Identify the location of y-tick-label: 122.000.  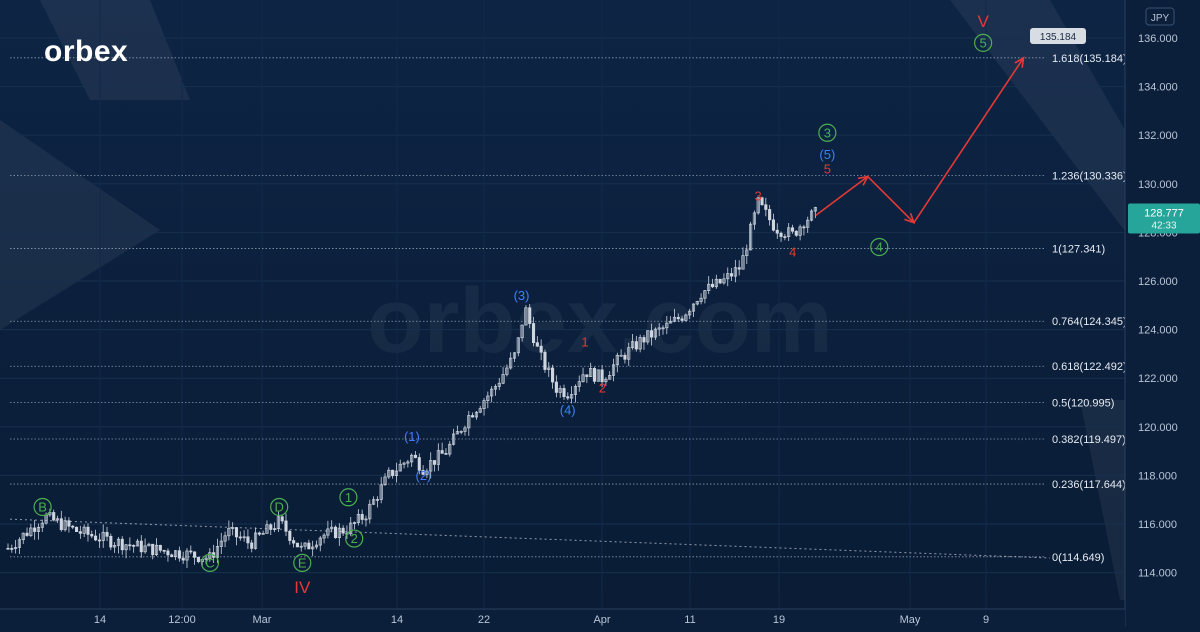
(1158, 379).